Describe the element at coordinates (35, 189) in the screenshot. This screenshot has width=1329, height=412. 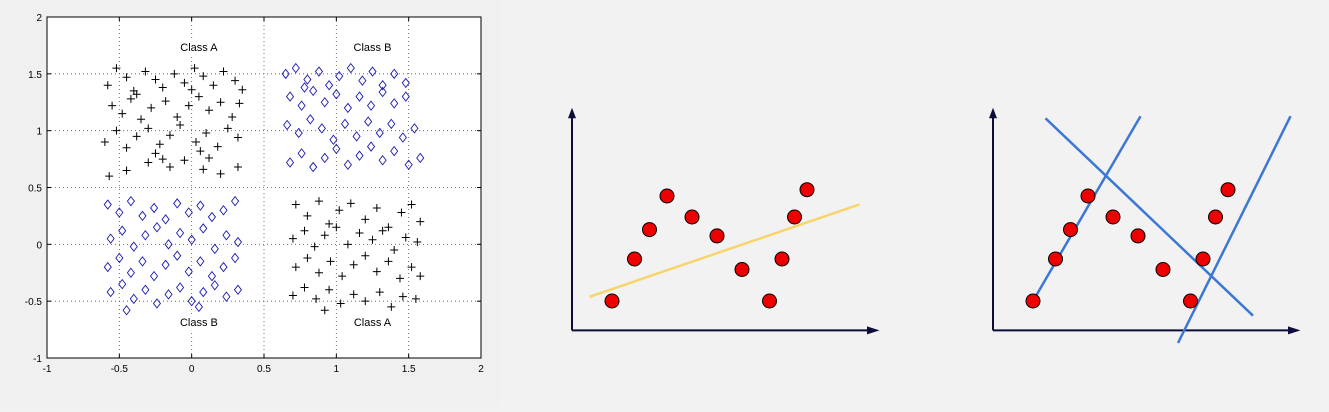
I see `y-tick-label: 0.5` at that location.